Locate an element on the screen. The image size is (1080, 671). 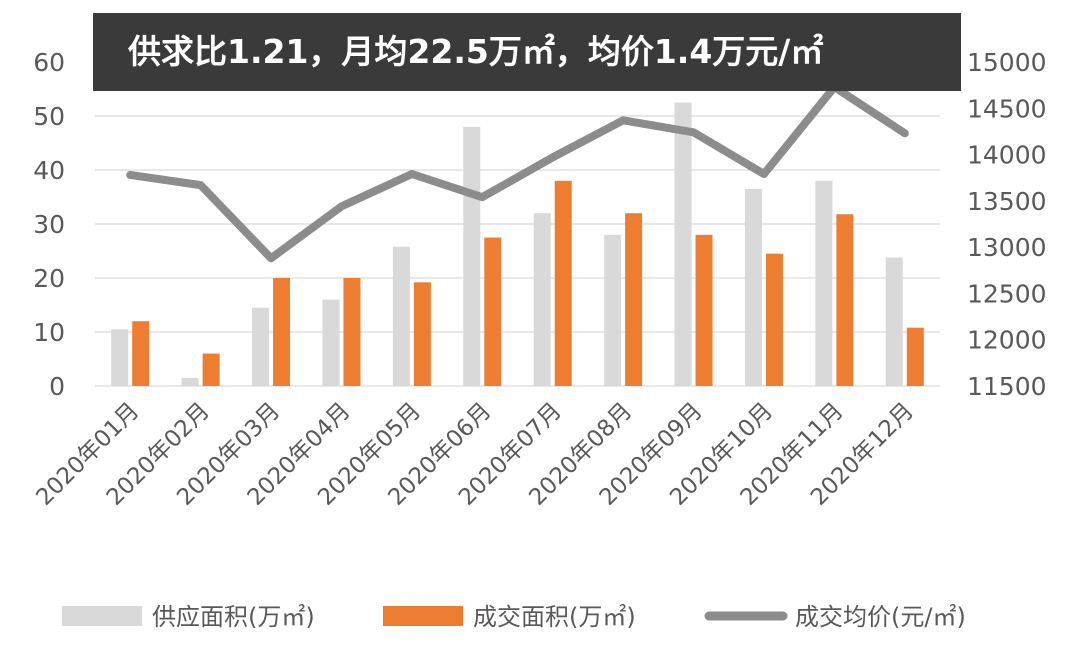
left-tick-label: 20 is located at coordinates (49, 278).